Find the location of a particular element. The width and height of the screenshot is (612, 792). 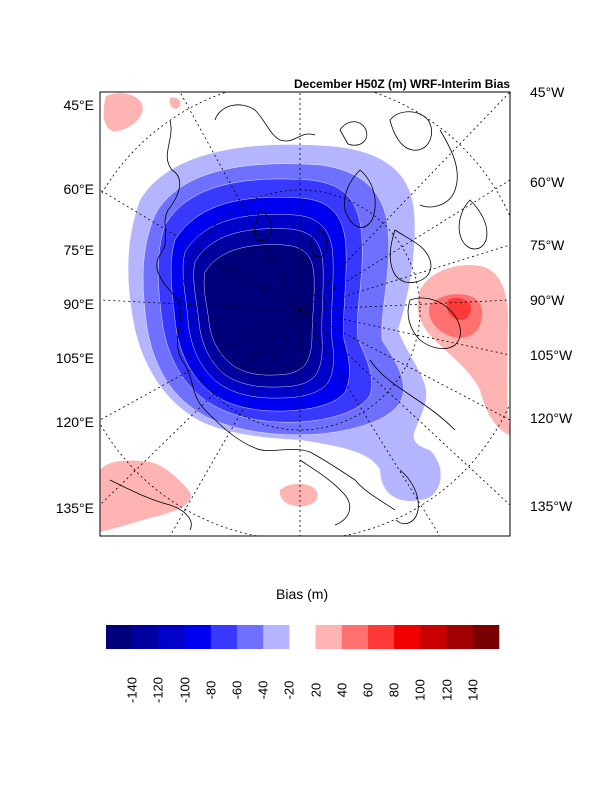

bias-band-pos-20-mid is located at coordinates (298, 495).